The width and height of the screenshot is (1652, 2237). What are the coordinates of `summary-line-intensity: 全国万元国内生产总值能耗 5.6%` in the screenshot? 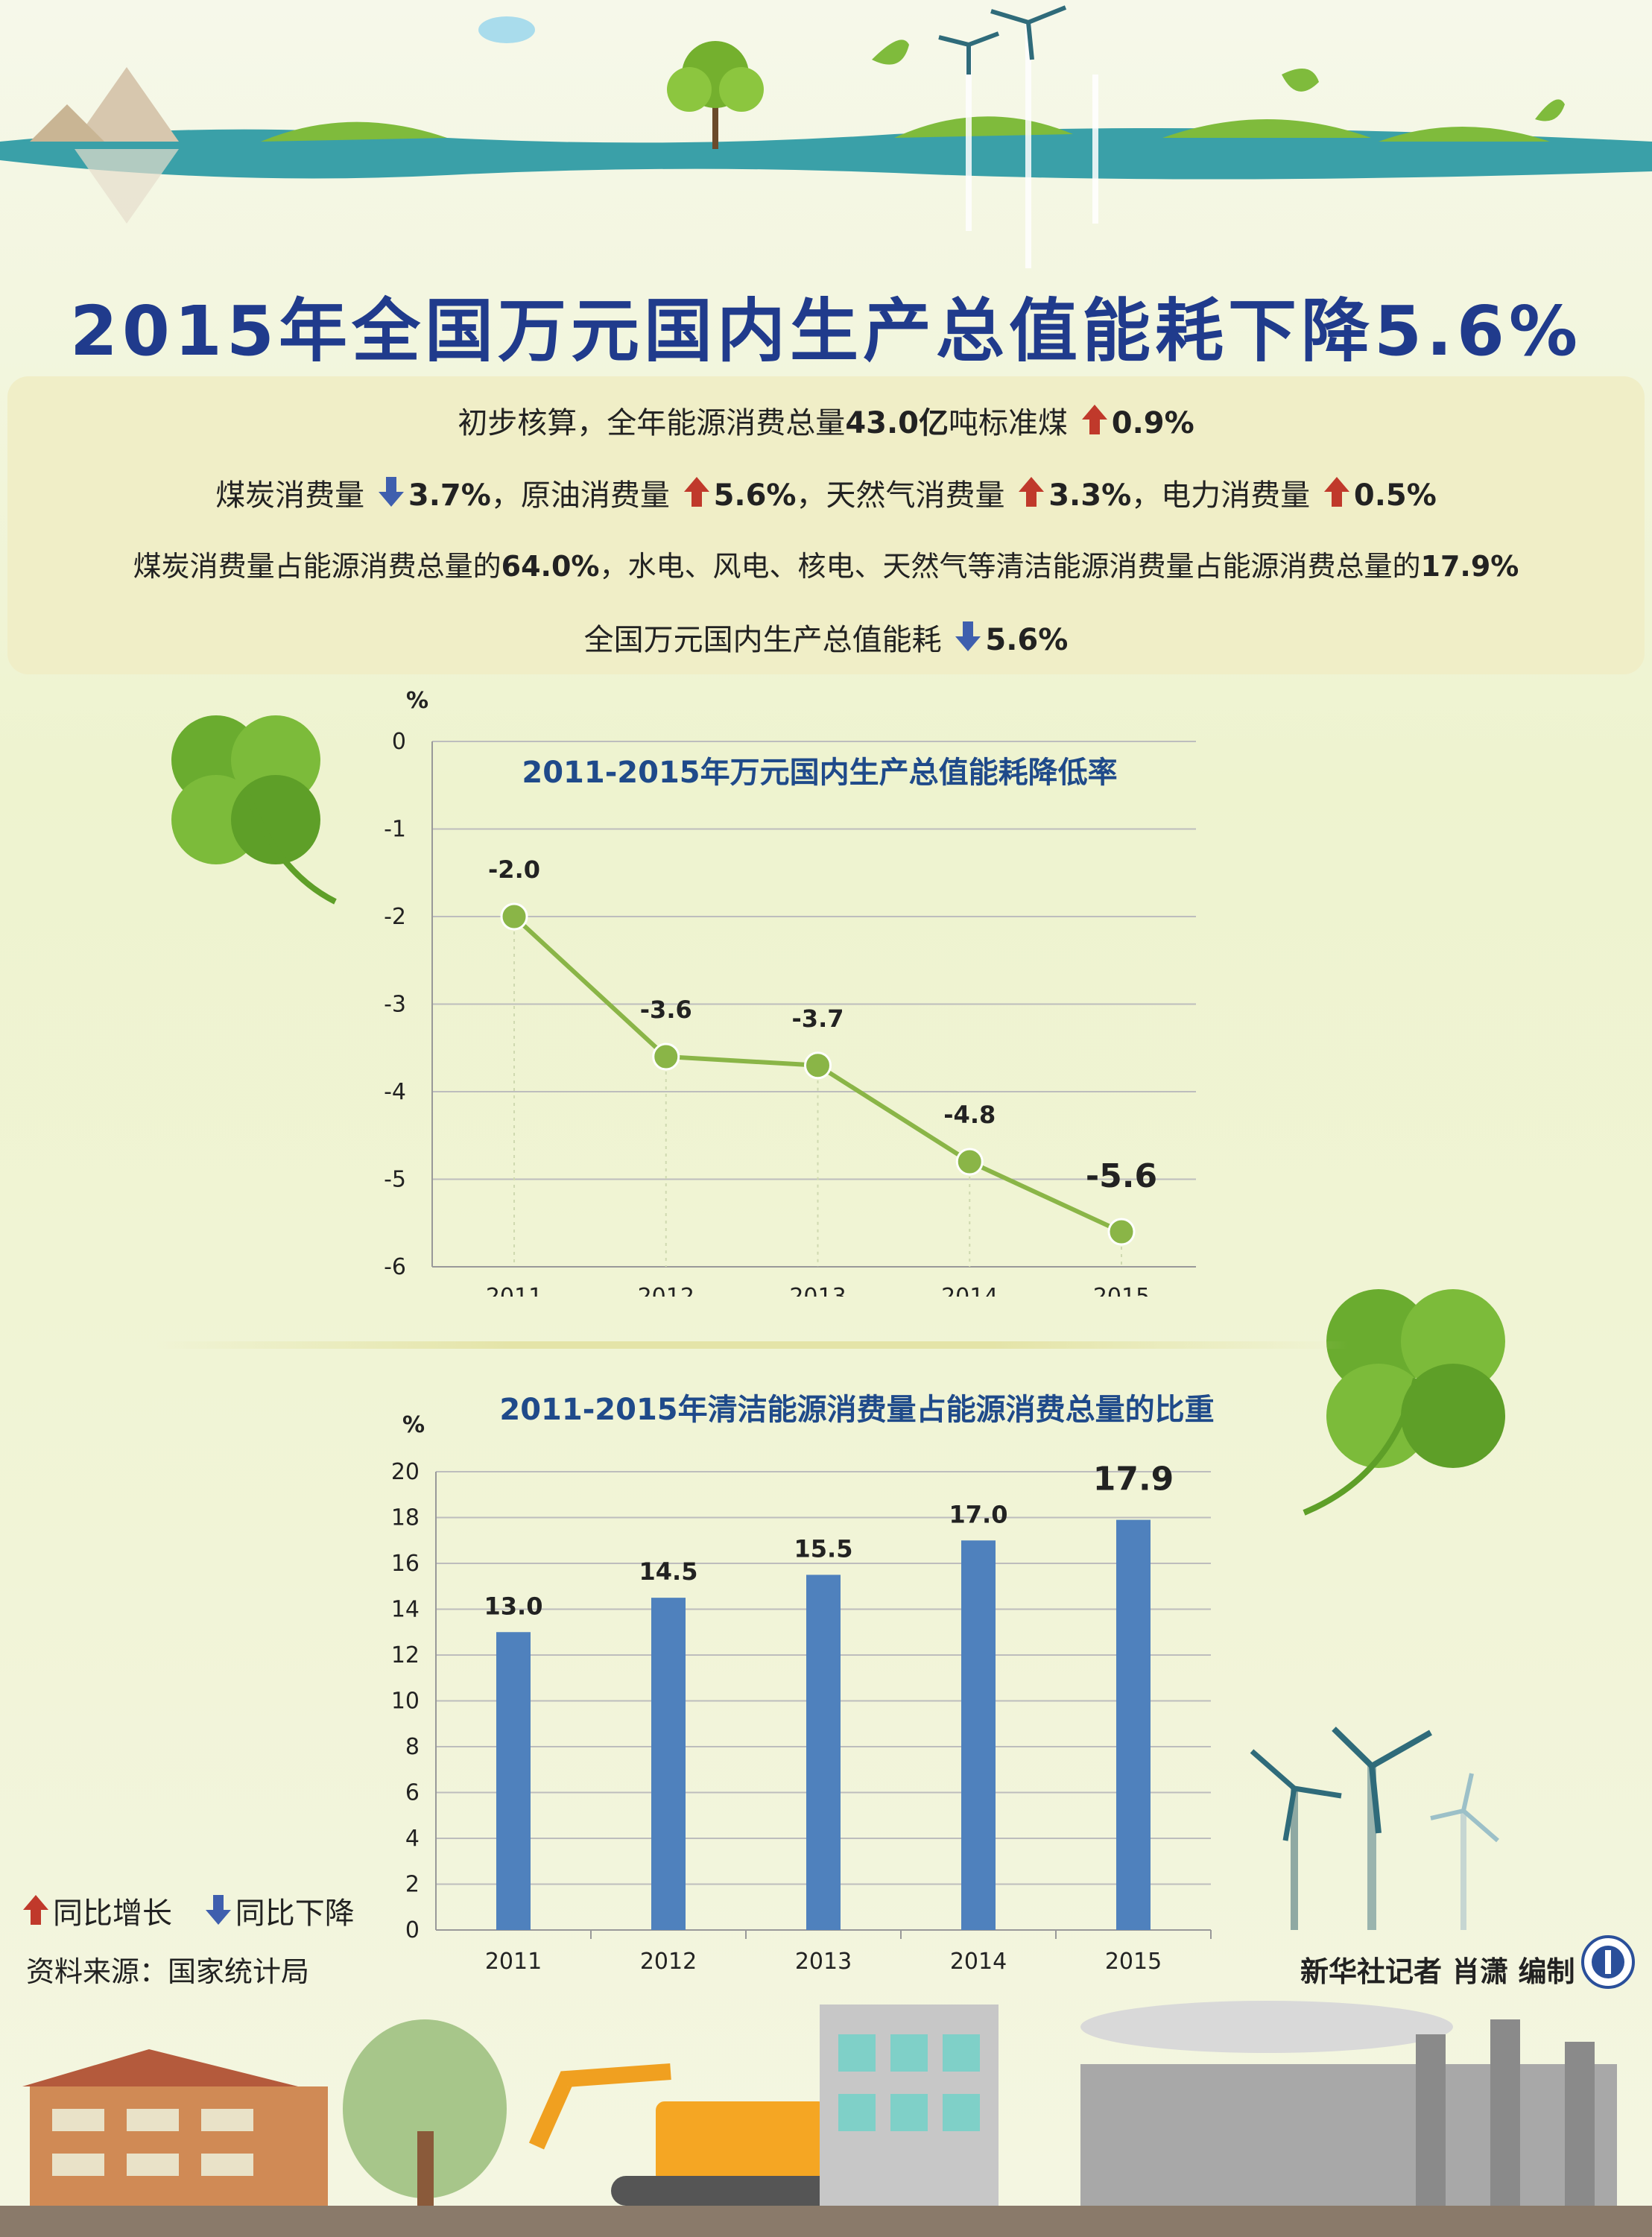 It's located at (826, 637).